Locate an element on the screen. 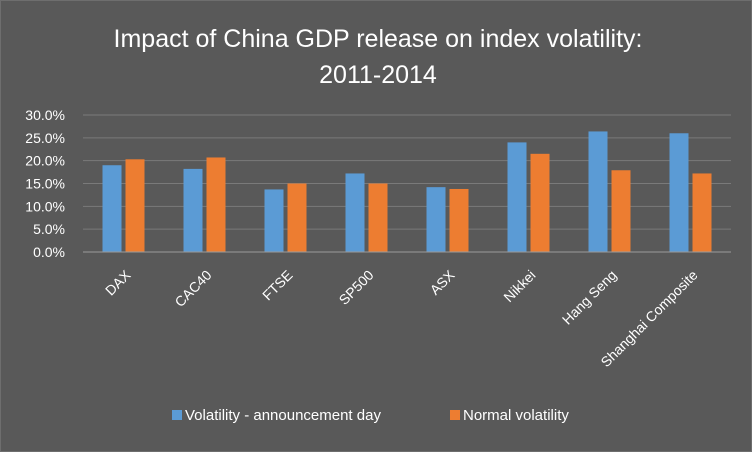 Image resolution: width=752 pixels, height=452 pixels. bar-announcement-day-hang-seng is located at coordinates (598, 191).